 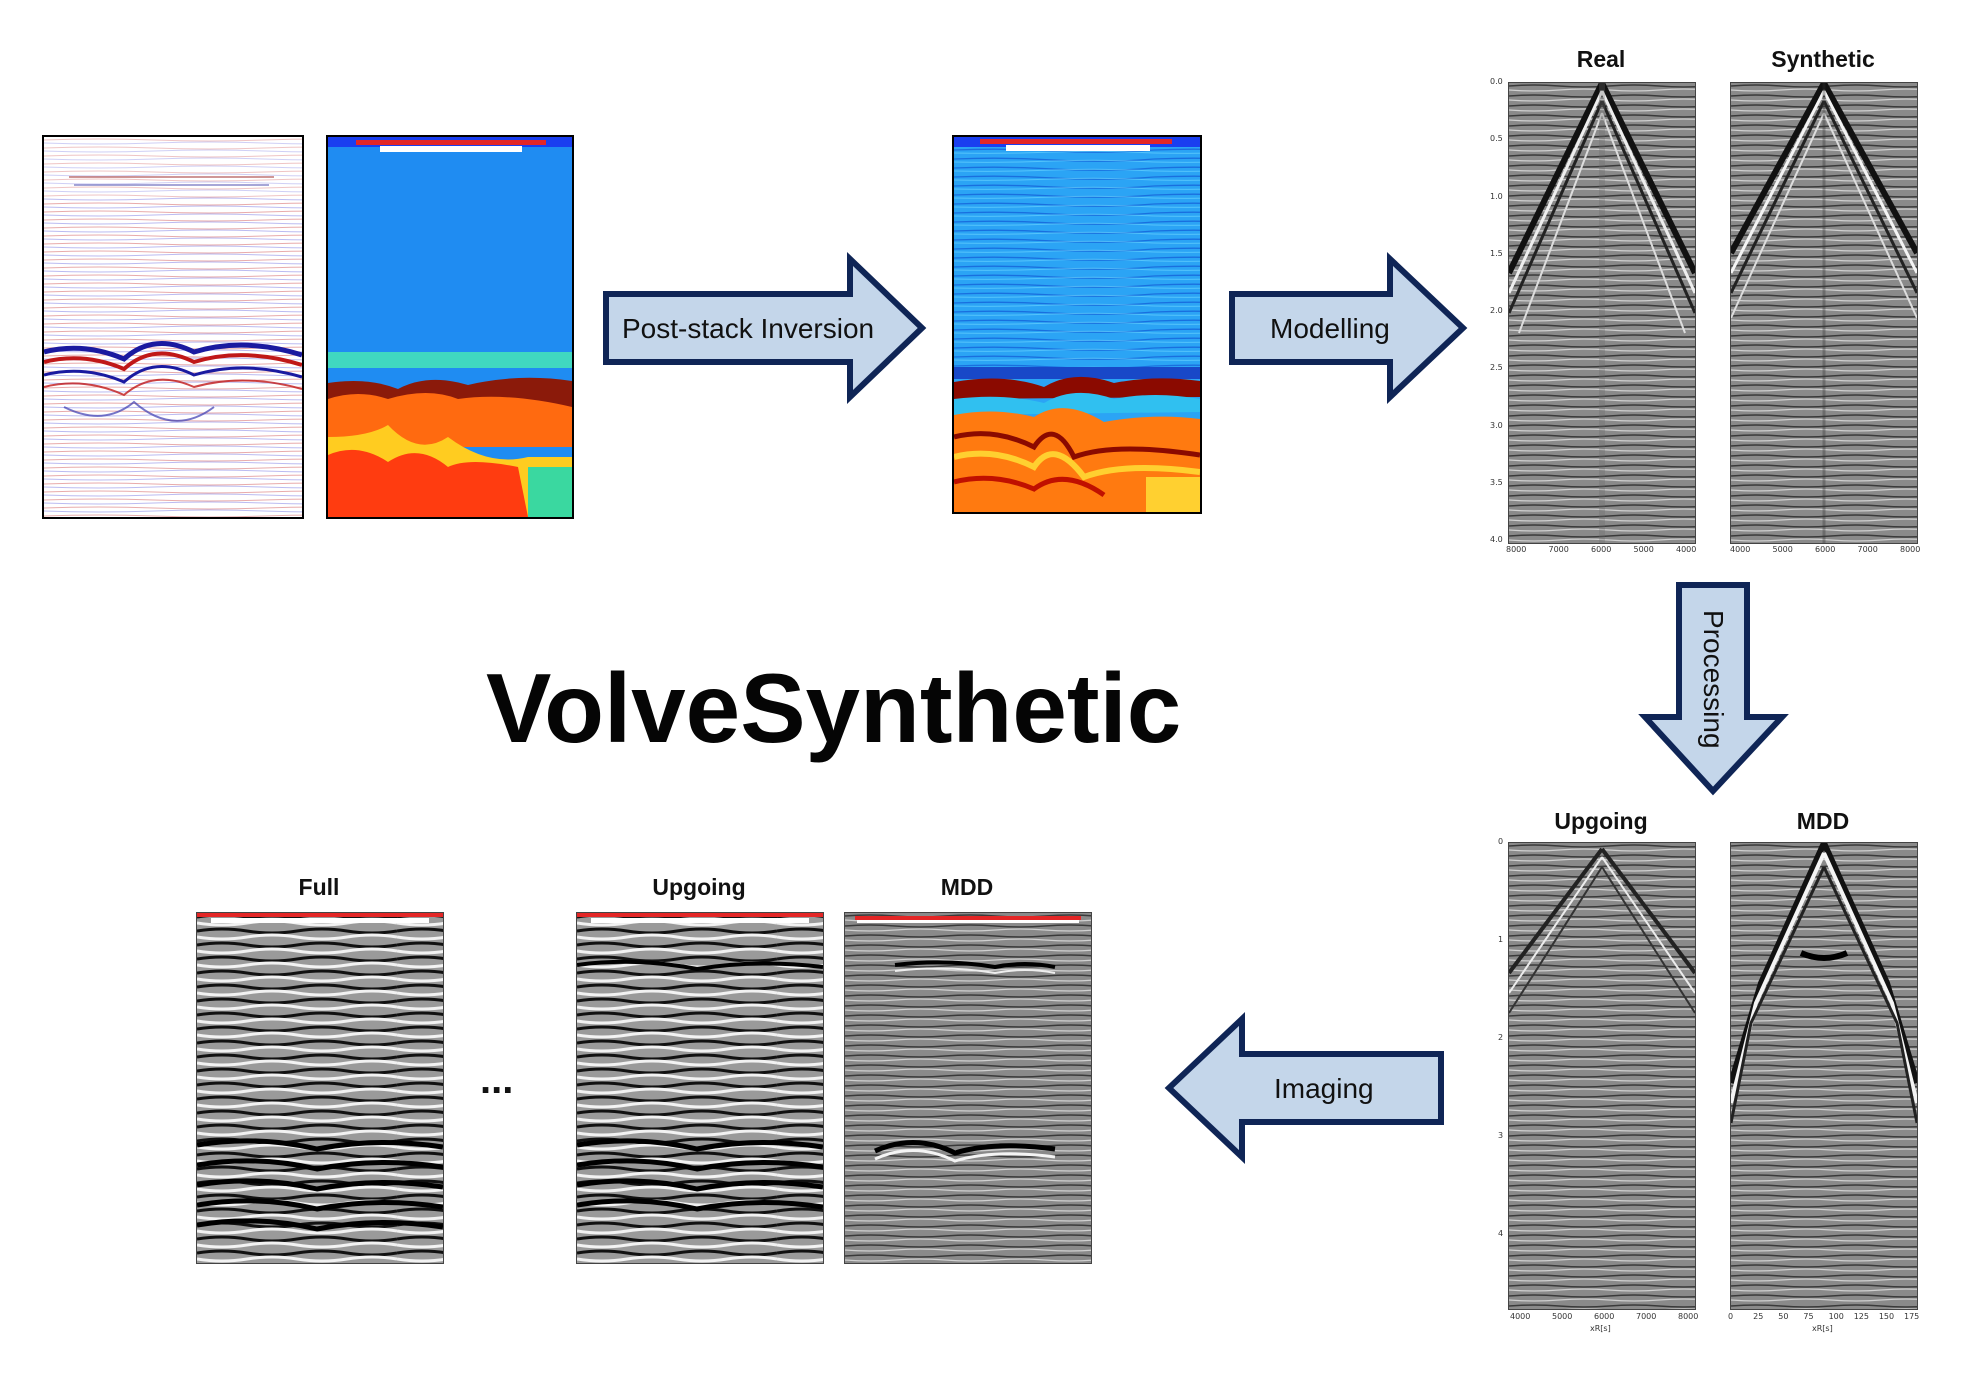 What do you see at coordinates (1783, 1316) in the screenshot?
I see `tick-label: 50` at bounding box center [1783, 1316].